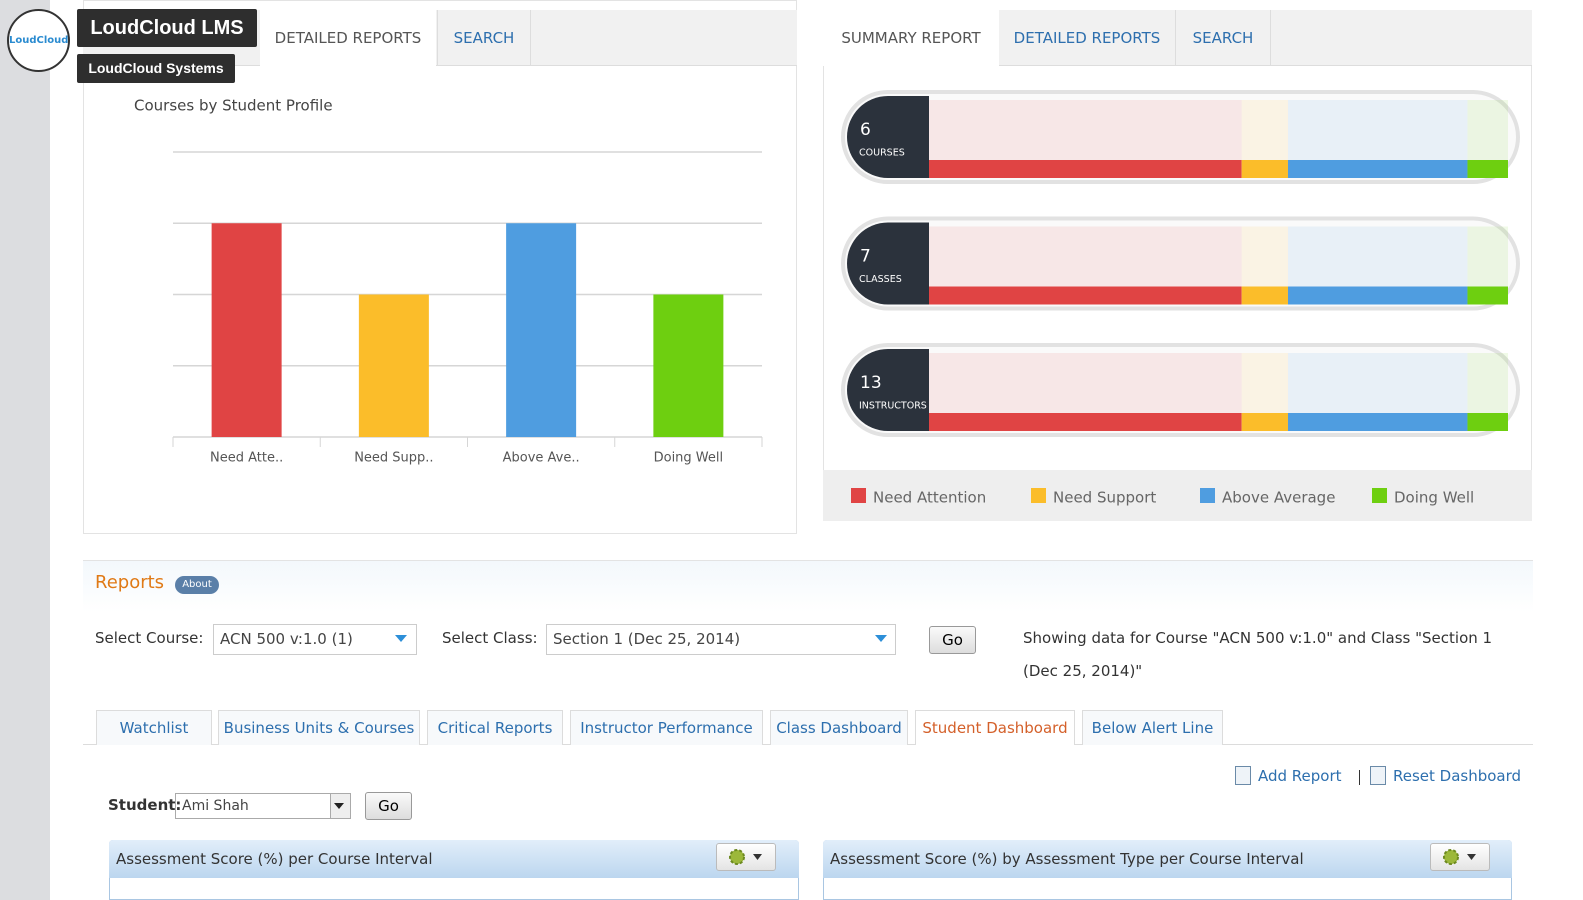 This screenshot has height=900, width=1583. What do you see at coordinates (1152, 727) in the screenshot?
I see `report-tab: Below Alert Line` at bounding box center [1152, 727].